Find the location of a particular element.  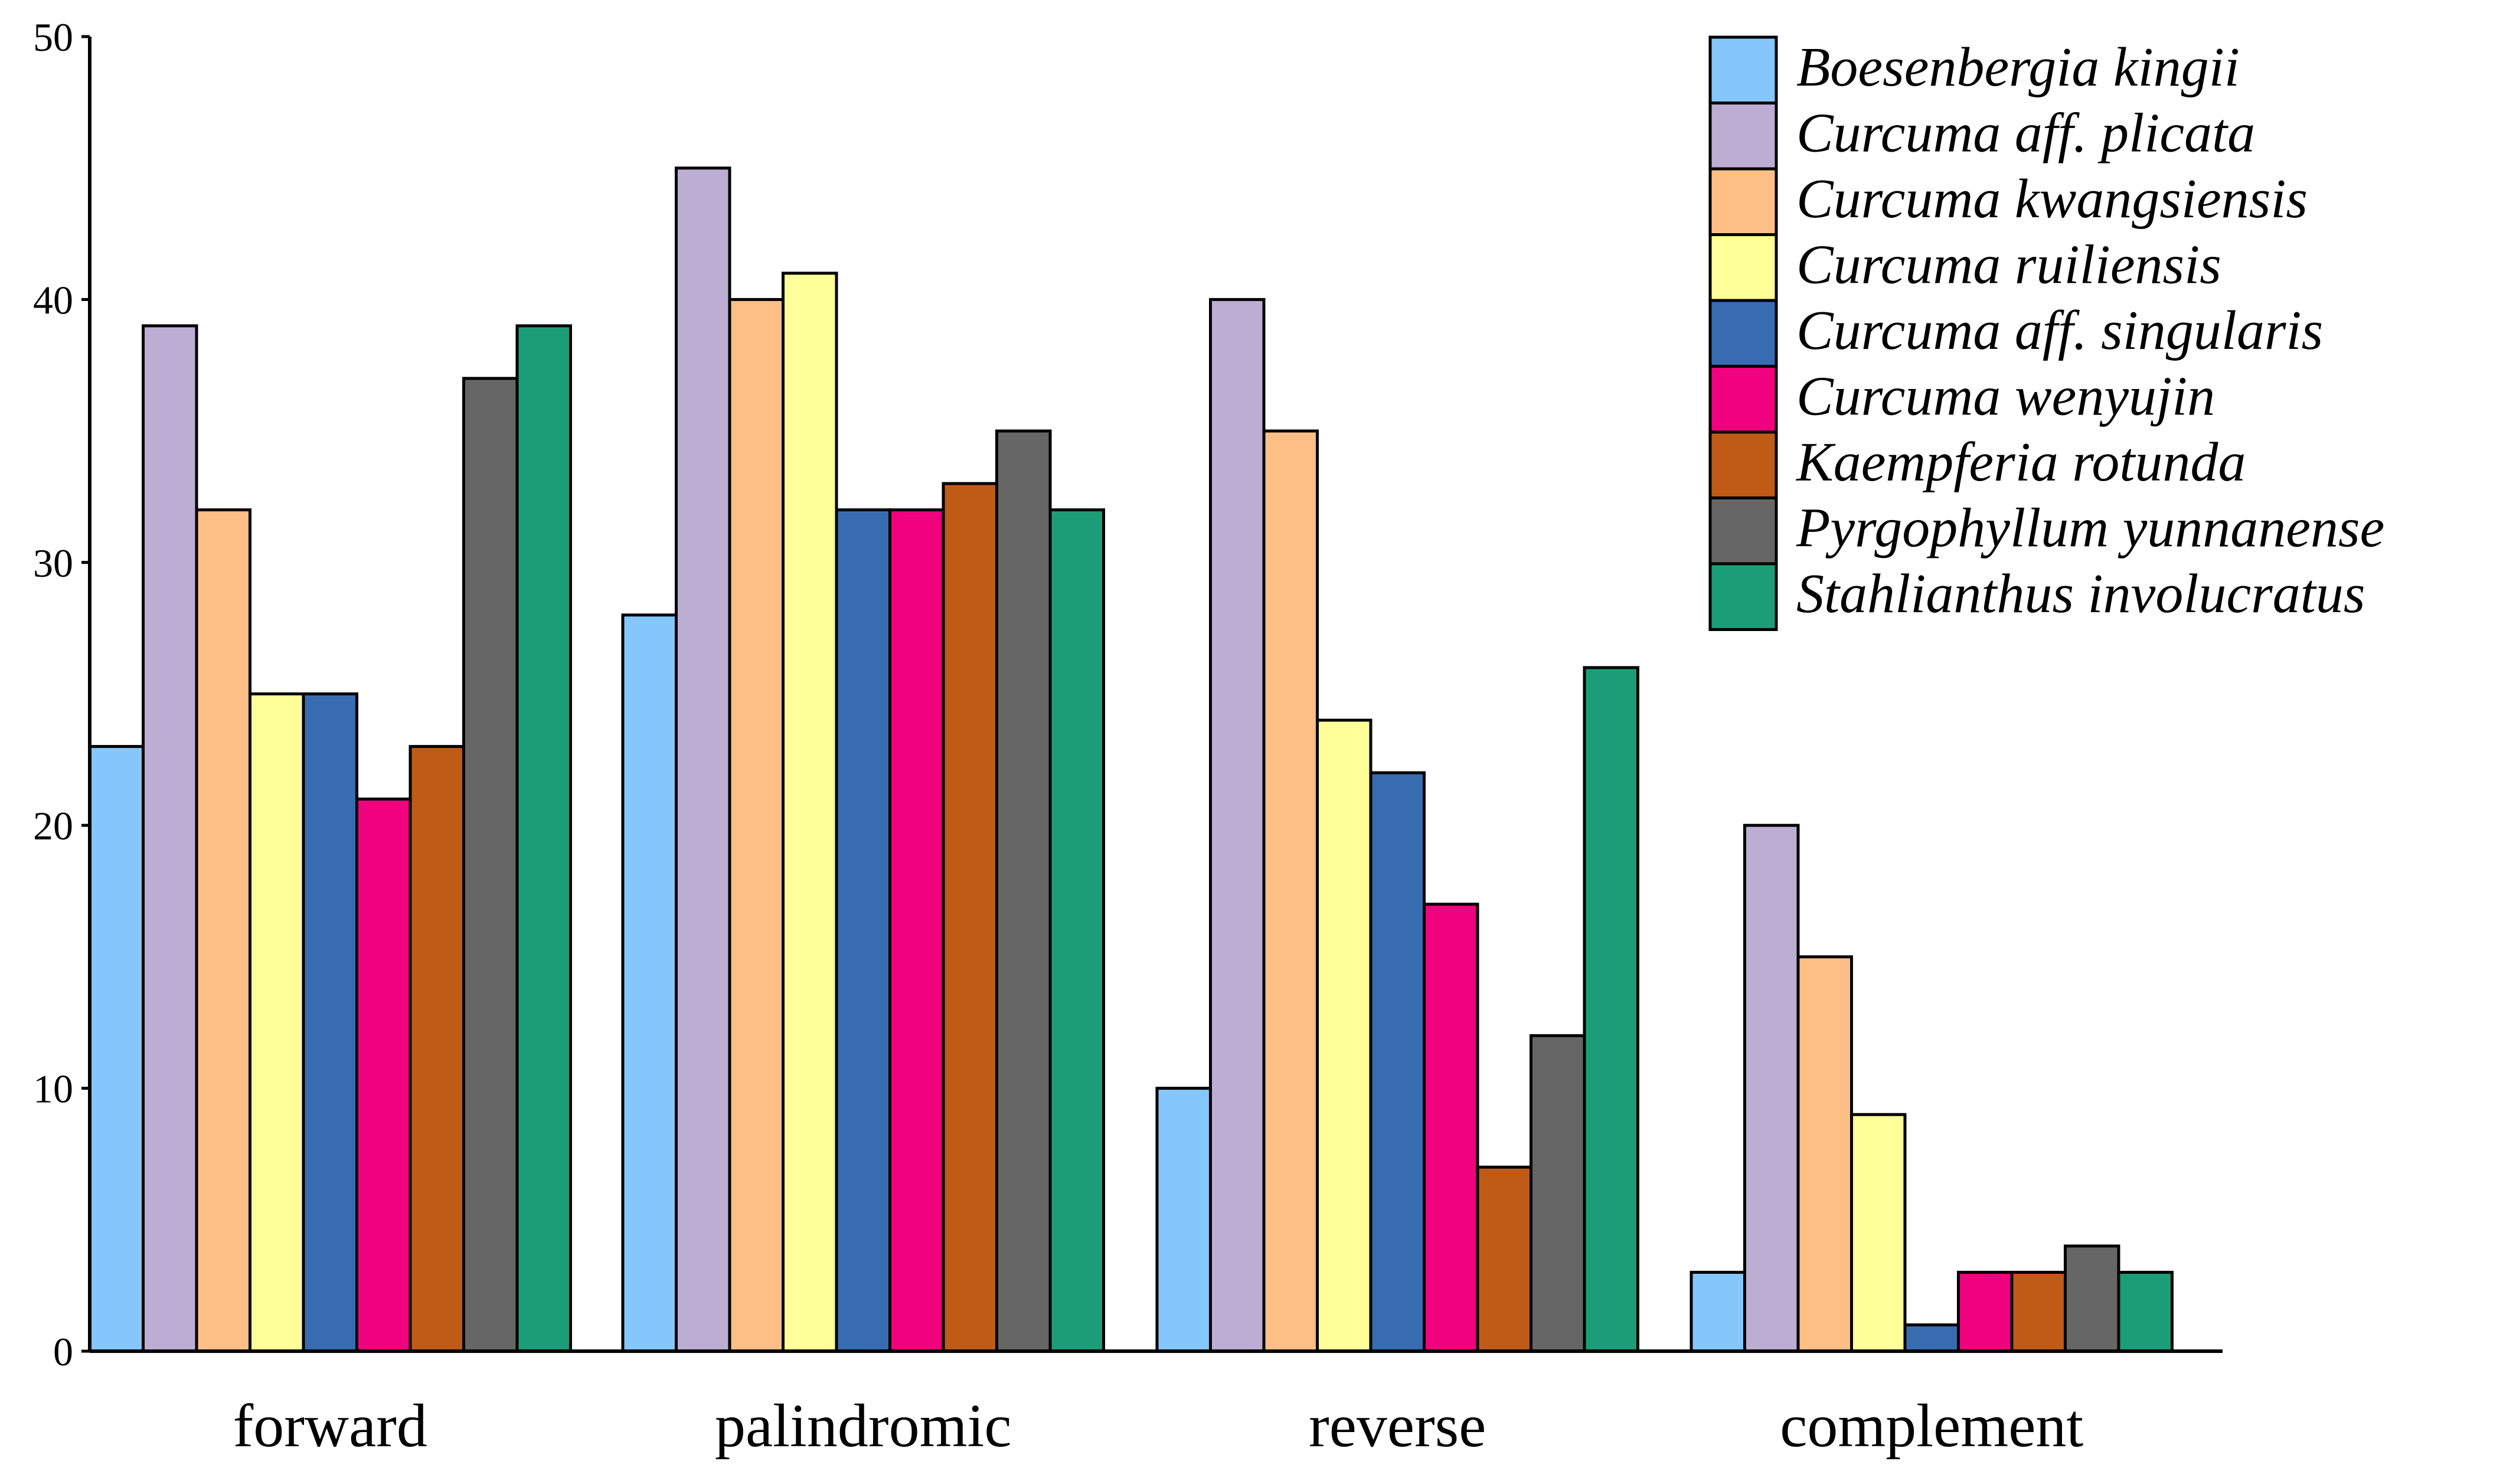

bar-palindromic-kaempferia-rotunda is located at coordinates (970, 918).